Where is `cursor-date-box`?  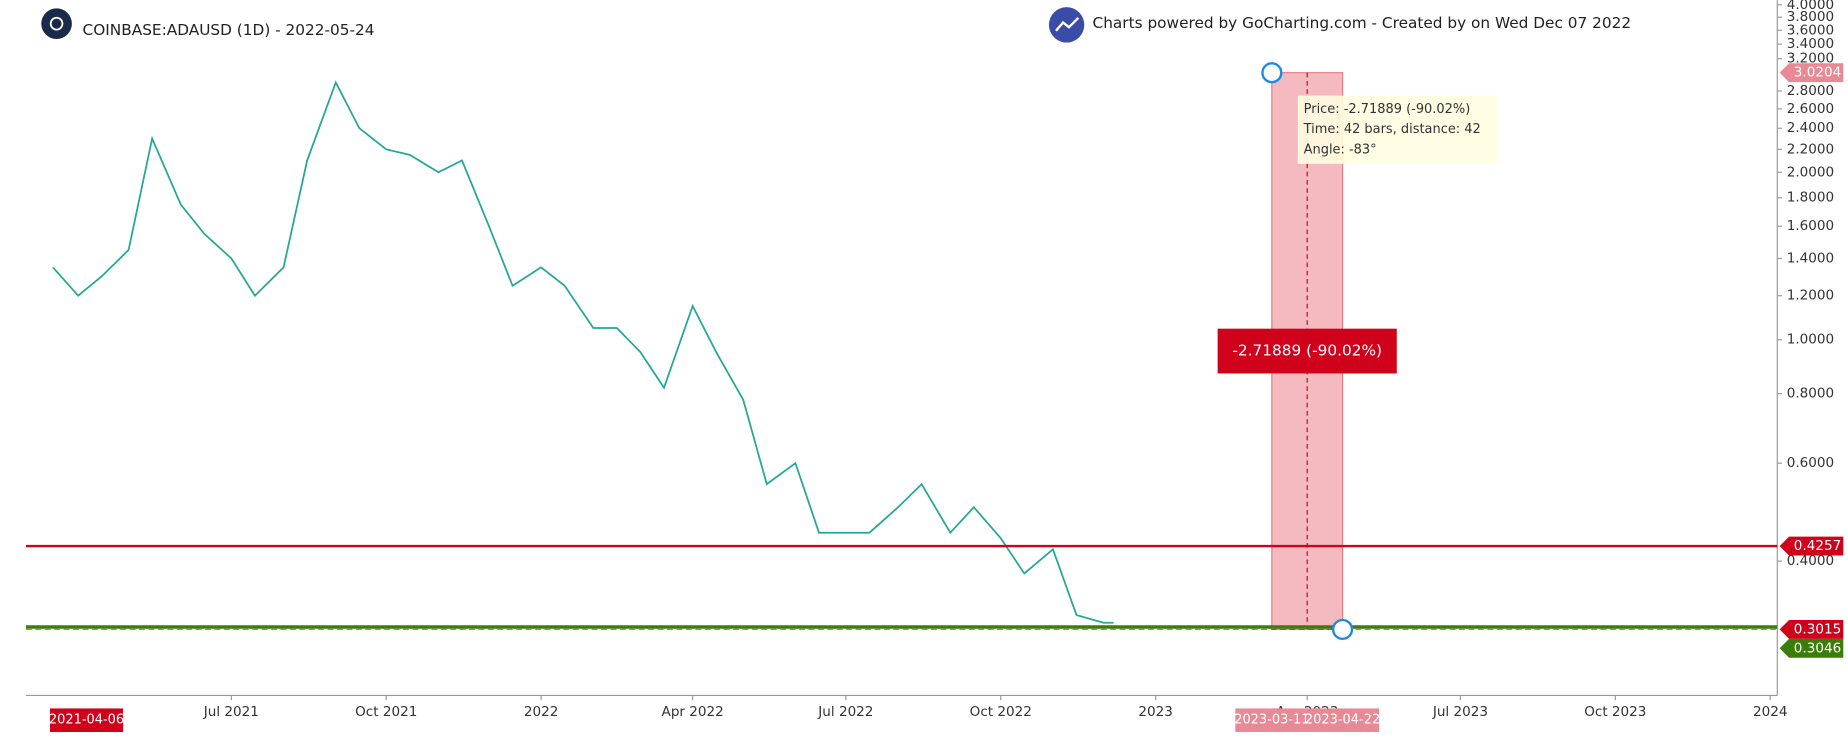 cursor-date-box is located at coordinates (87, 720).